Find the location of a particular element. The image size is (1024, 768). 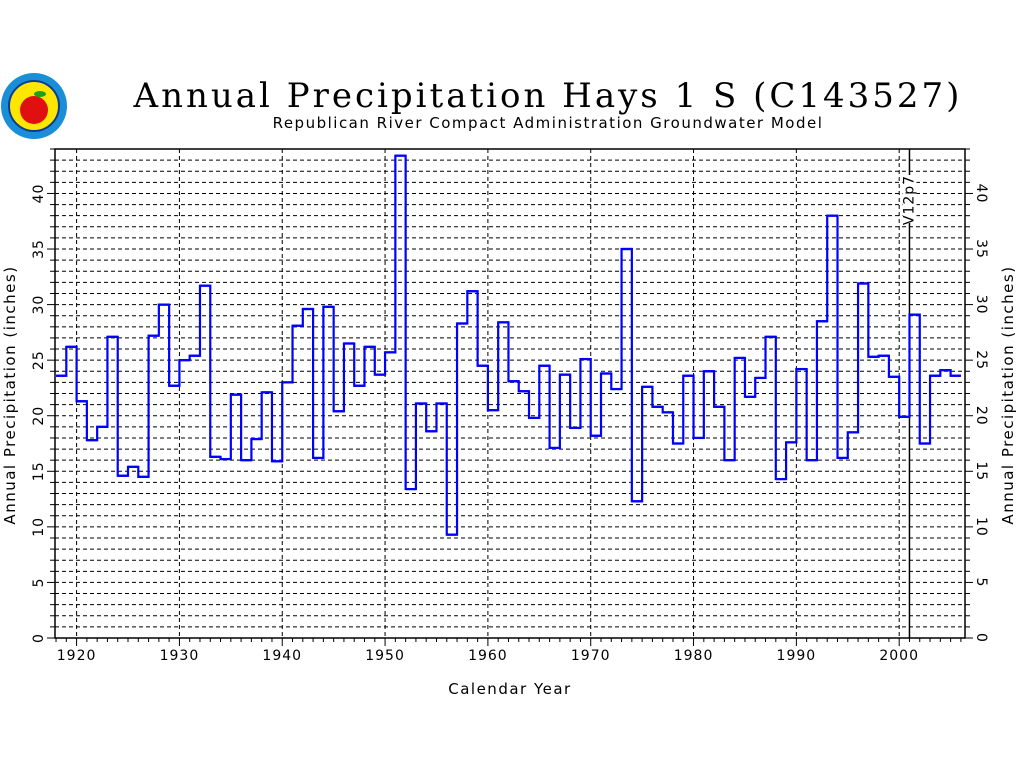

y-tick-label-right: 10 is located at coordinates (981, 527).